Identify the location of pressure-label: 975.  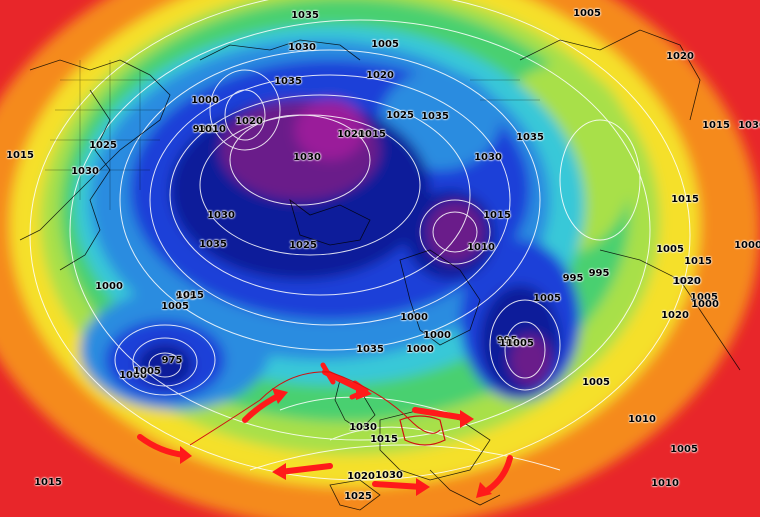
(172, 360).